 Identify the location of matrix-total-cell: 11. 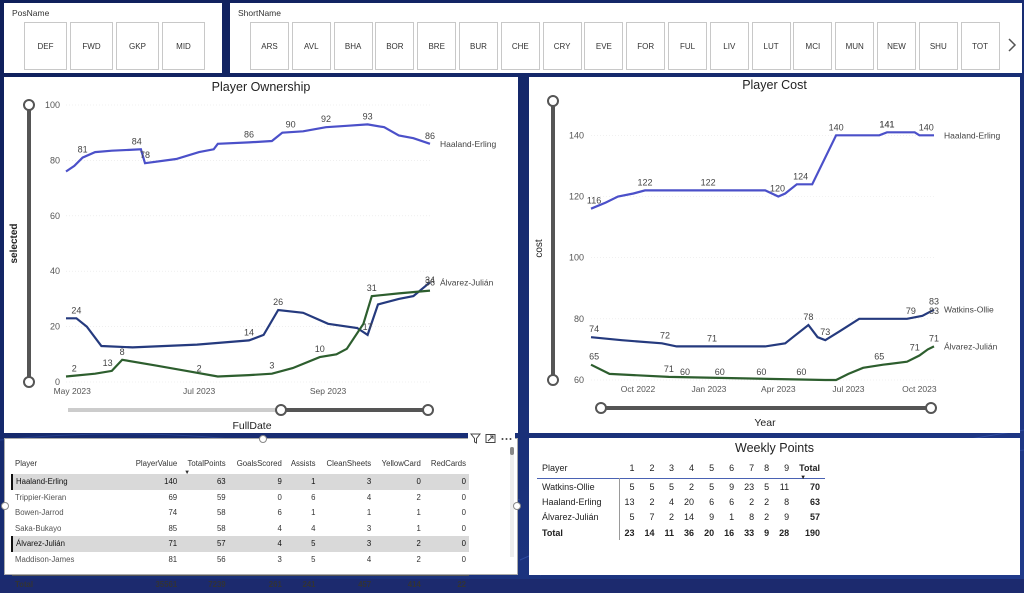
(670, 532).